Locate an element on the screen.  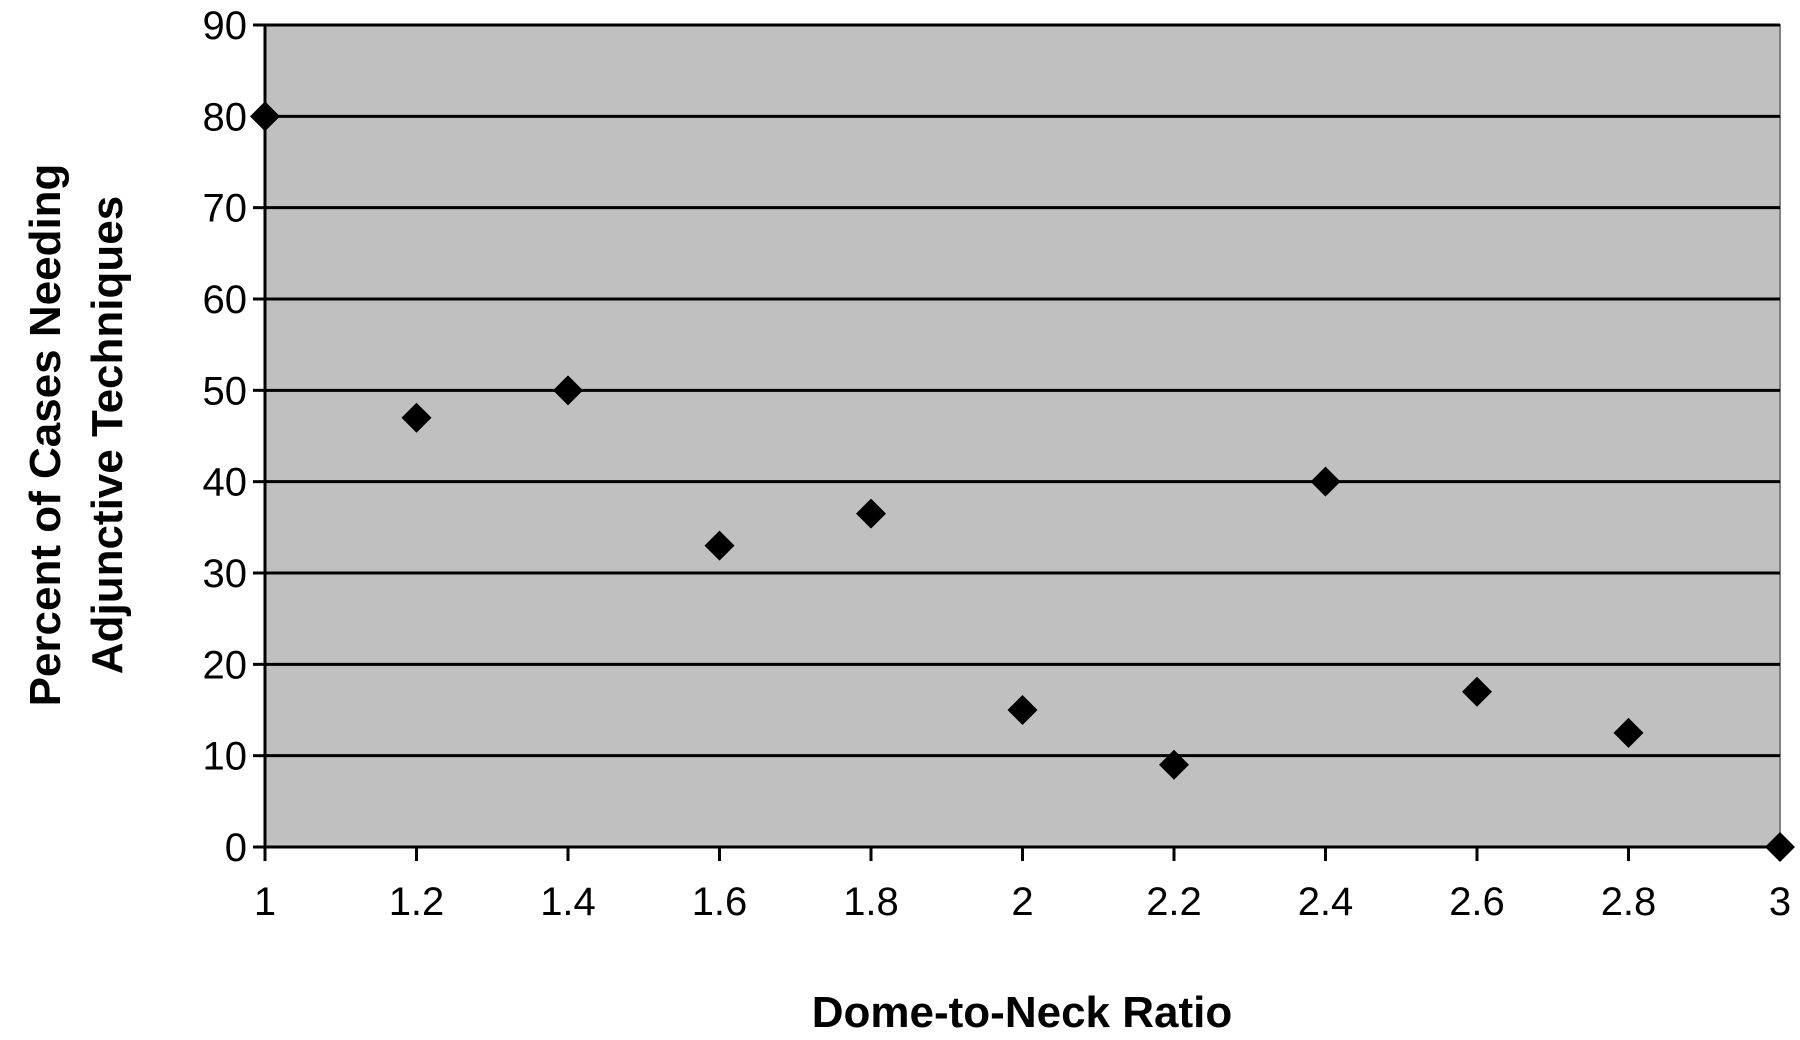
y-tick-label: 40 is located at coordinates (225, 483).